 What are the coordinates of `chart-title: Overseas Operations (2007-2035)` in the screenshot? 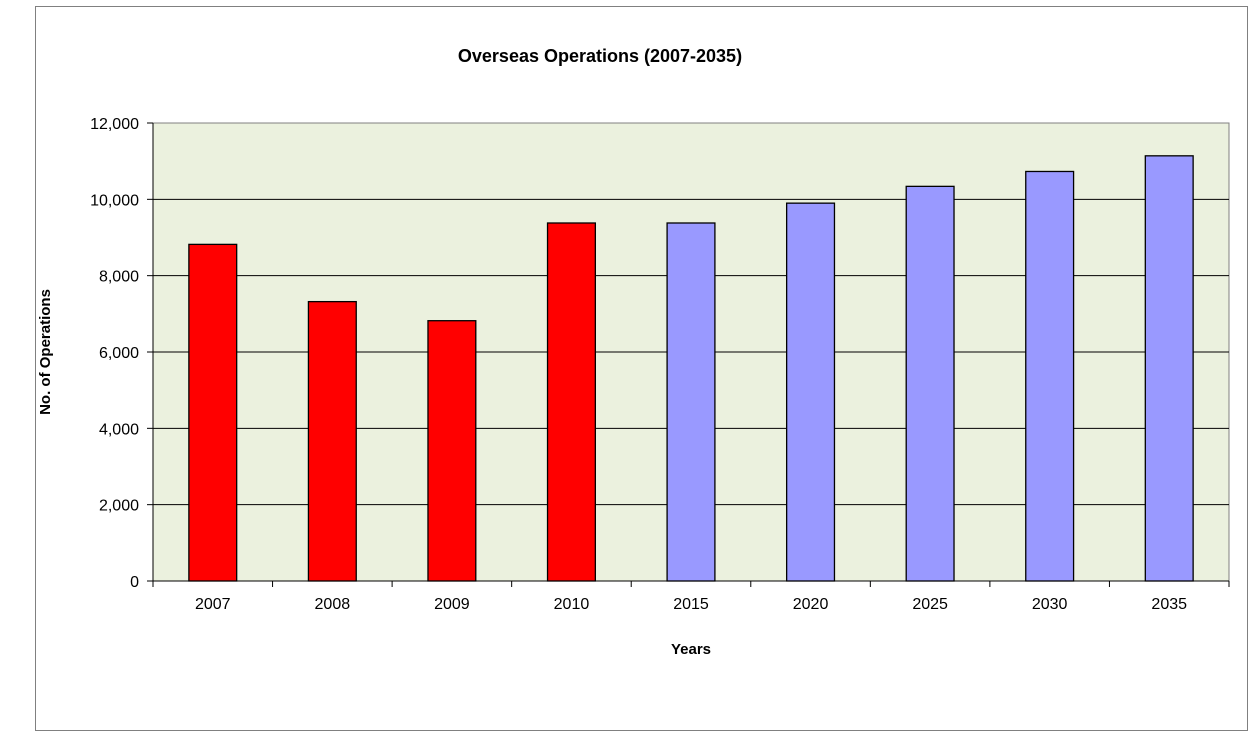 It's located at (600, 56).